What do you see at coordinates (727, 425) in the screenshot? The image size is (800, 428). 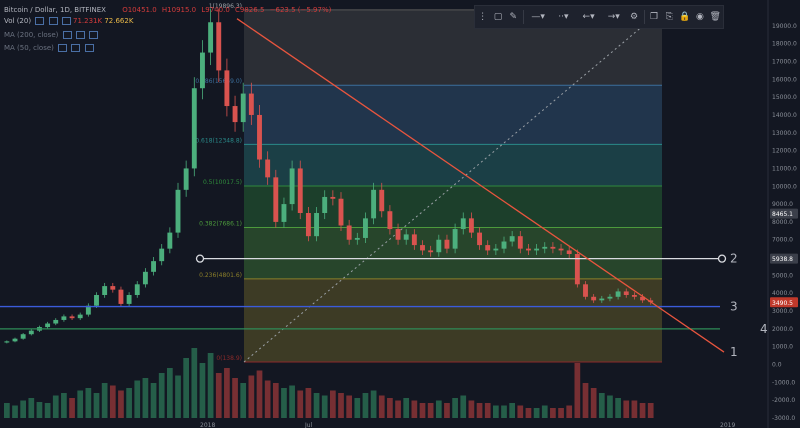 I see `x-tick-label: 2019` at bounding box center [727, 425].